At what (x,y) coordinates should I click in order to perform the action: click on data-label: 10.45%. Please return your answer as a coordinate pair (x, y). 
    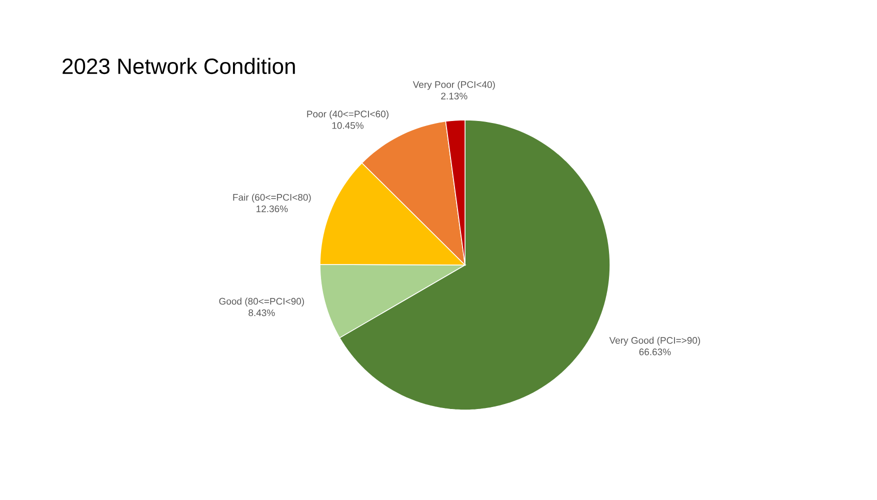
    Looking at the image, I should click on (348, 125).